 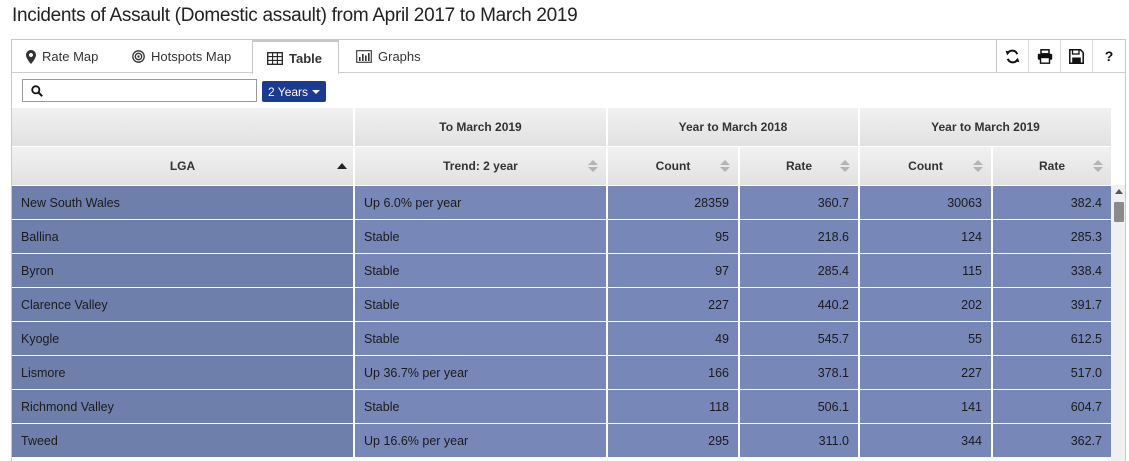 What do you see at coordinates (1051, 270) in the screenshot?
I see `cell-rate-2019: 338.4` at bounding box center [1051, 270].